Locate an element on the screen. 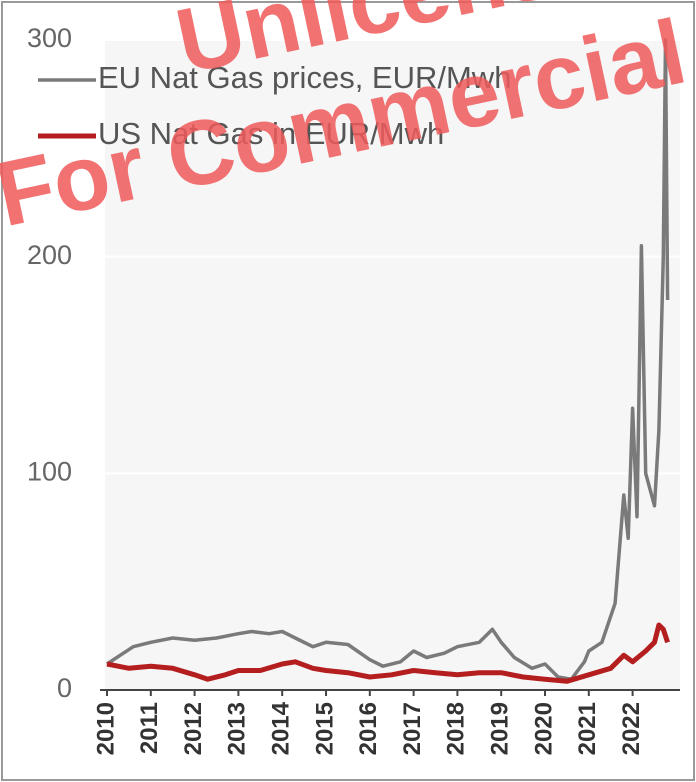 This screenshot has height=782, width=696. x-tick-label: 2016 is located at coordinates (368, 728).